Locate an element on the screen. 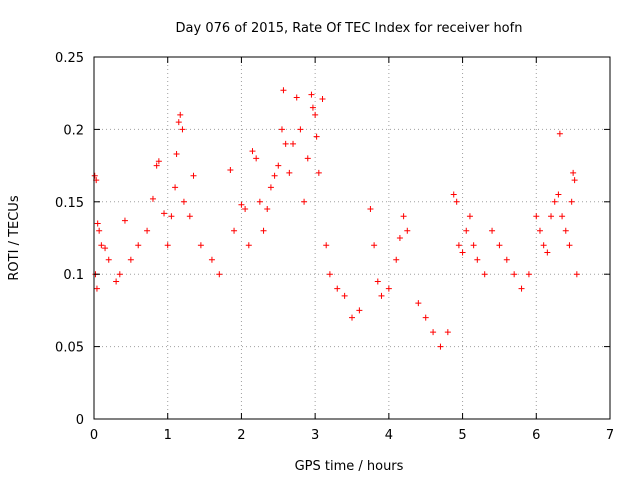 This screenshot has width=640, height=480. x-tick-label: 6 is located at coordinates (536, 435).